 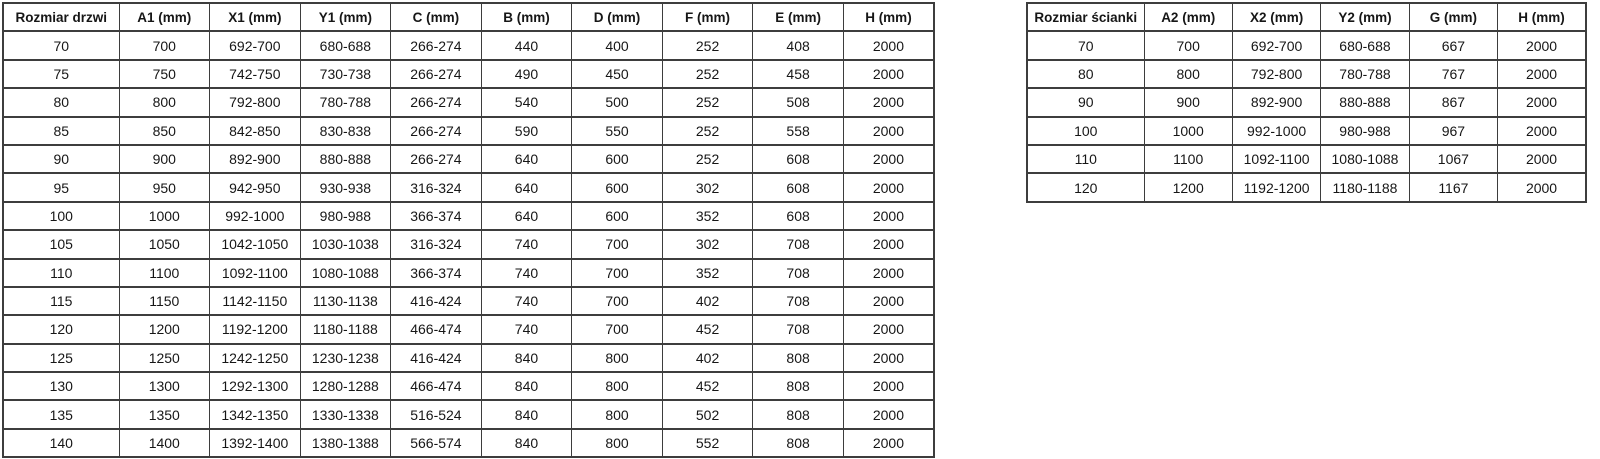 I want to click on table-cell: 416-424, so click(x=436, y=301).